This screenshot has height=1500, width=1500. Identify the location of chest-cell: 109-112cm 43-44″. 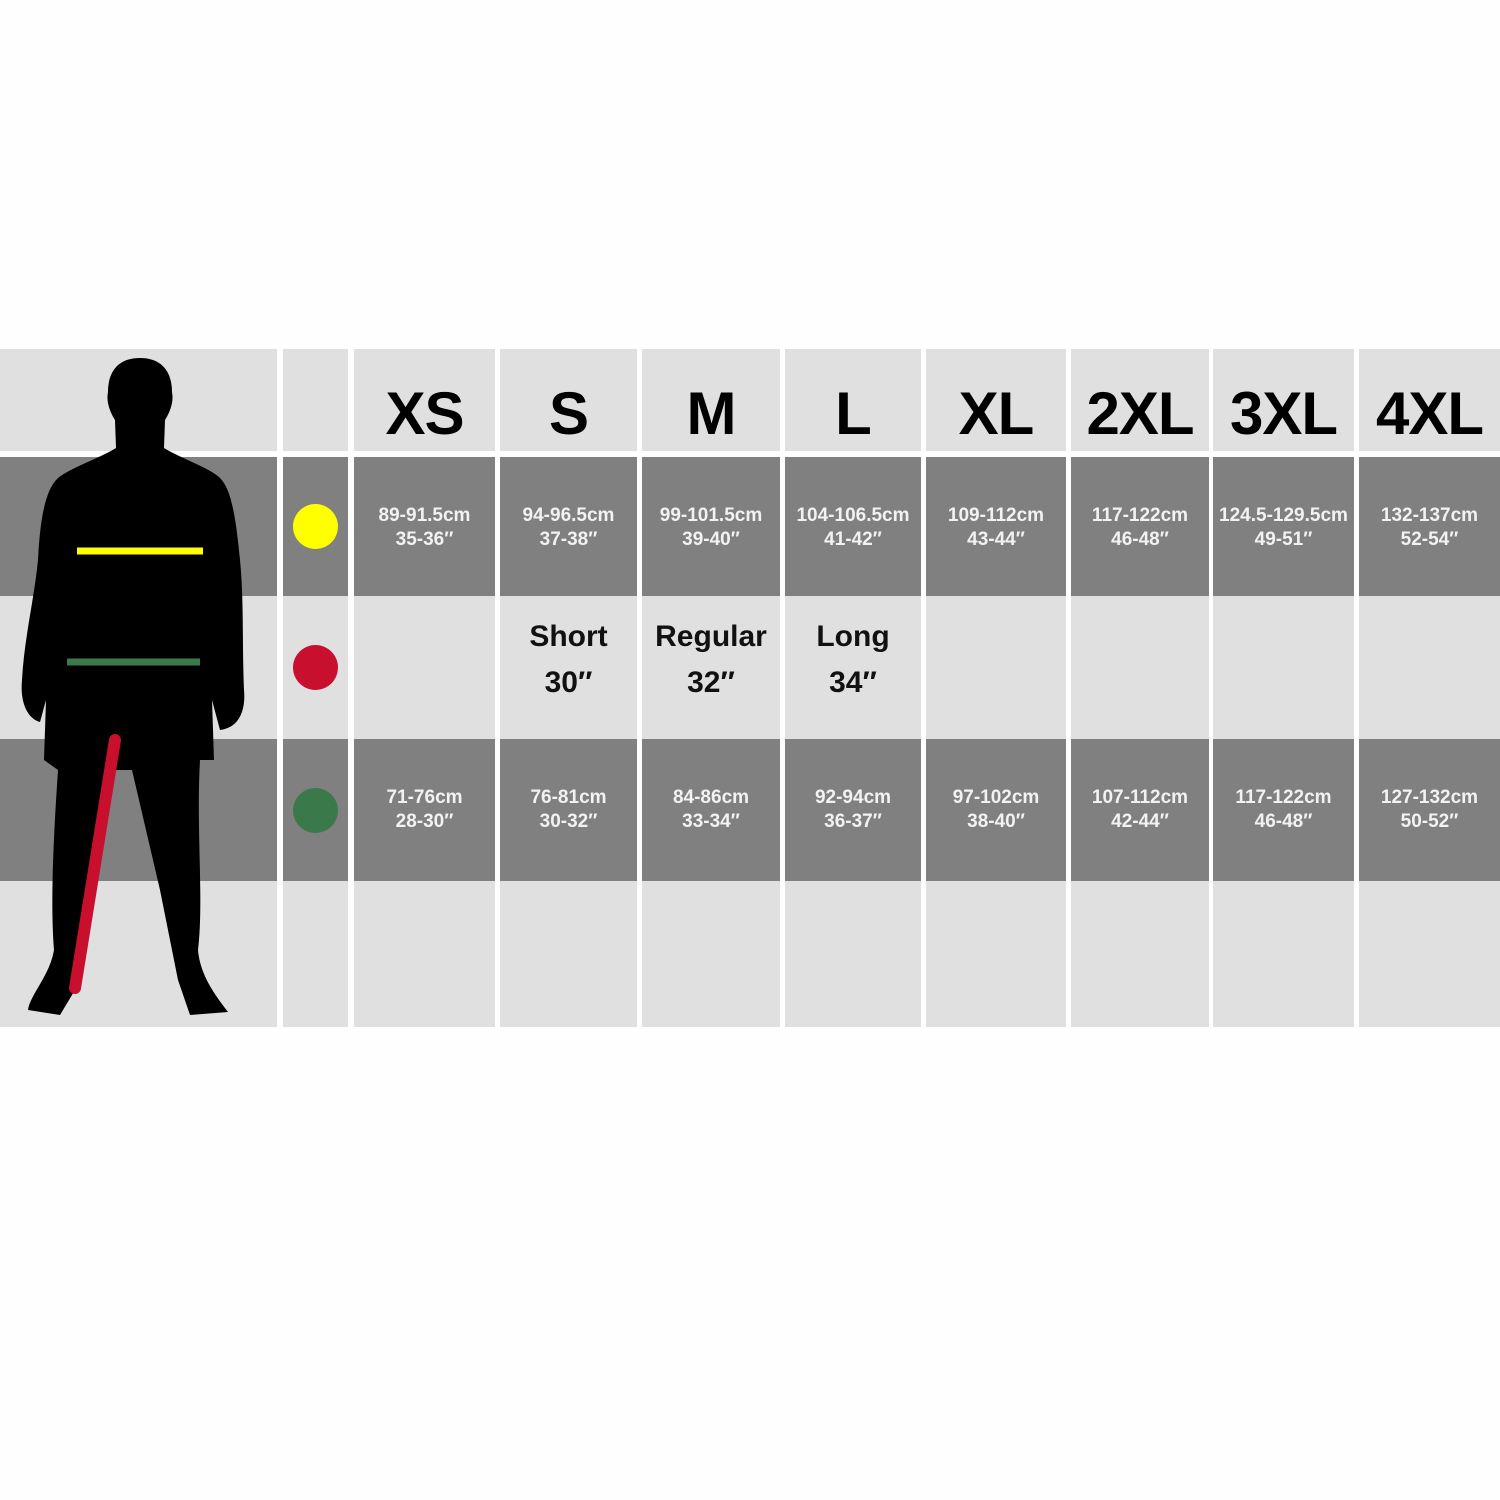
(996, 526).